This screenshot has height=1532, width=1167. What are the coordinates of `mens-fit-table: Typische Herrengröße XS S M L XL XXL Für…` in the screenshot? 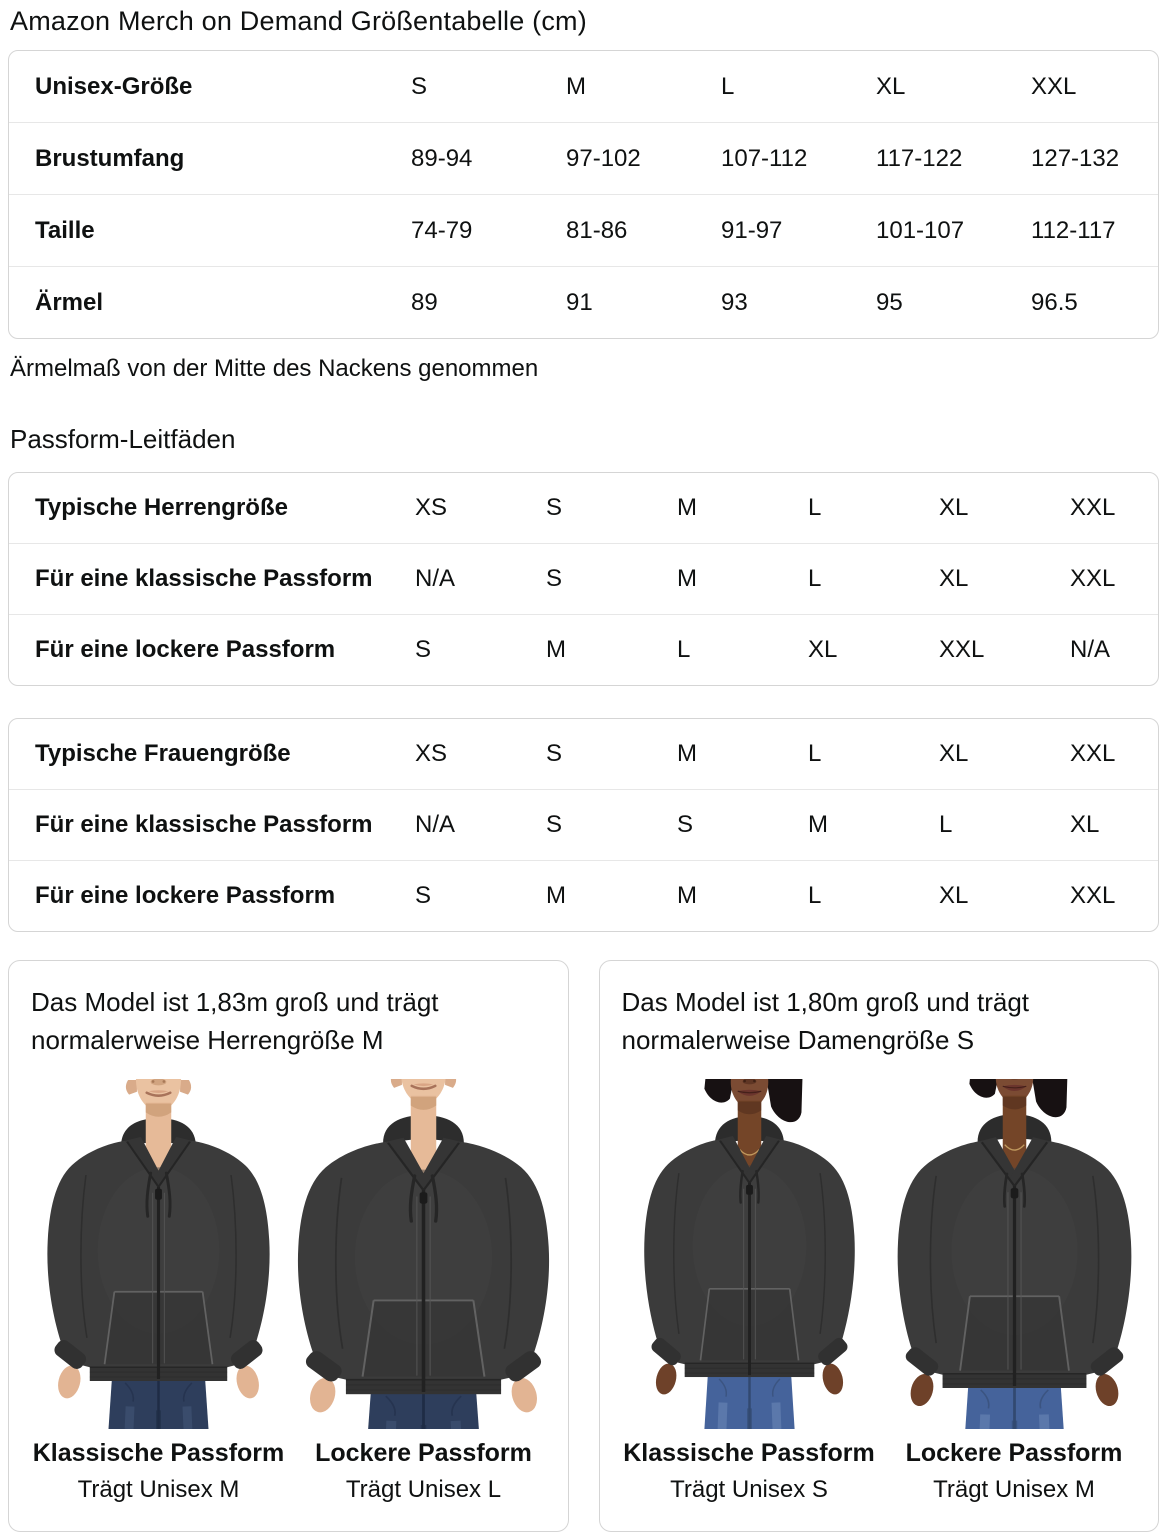 It's located at (583, 579).